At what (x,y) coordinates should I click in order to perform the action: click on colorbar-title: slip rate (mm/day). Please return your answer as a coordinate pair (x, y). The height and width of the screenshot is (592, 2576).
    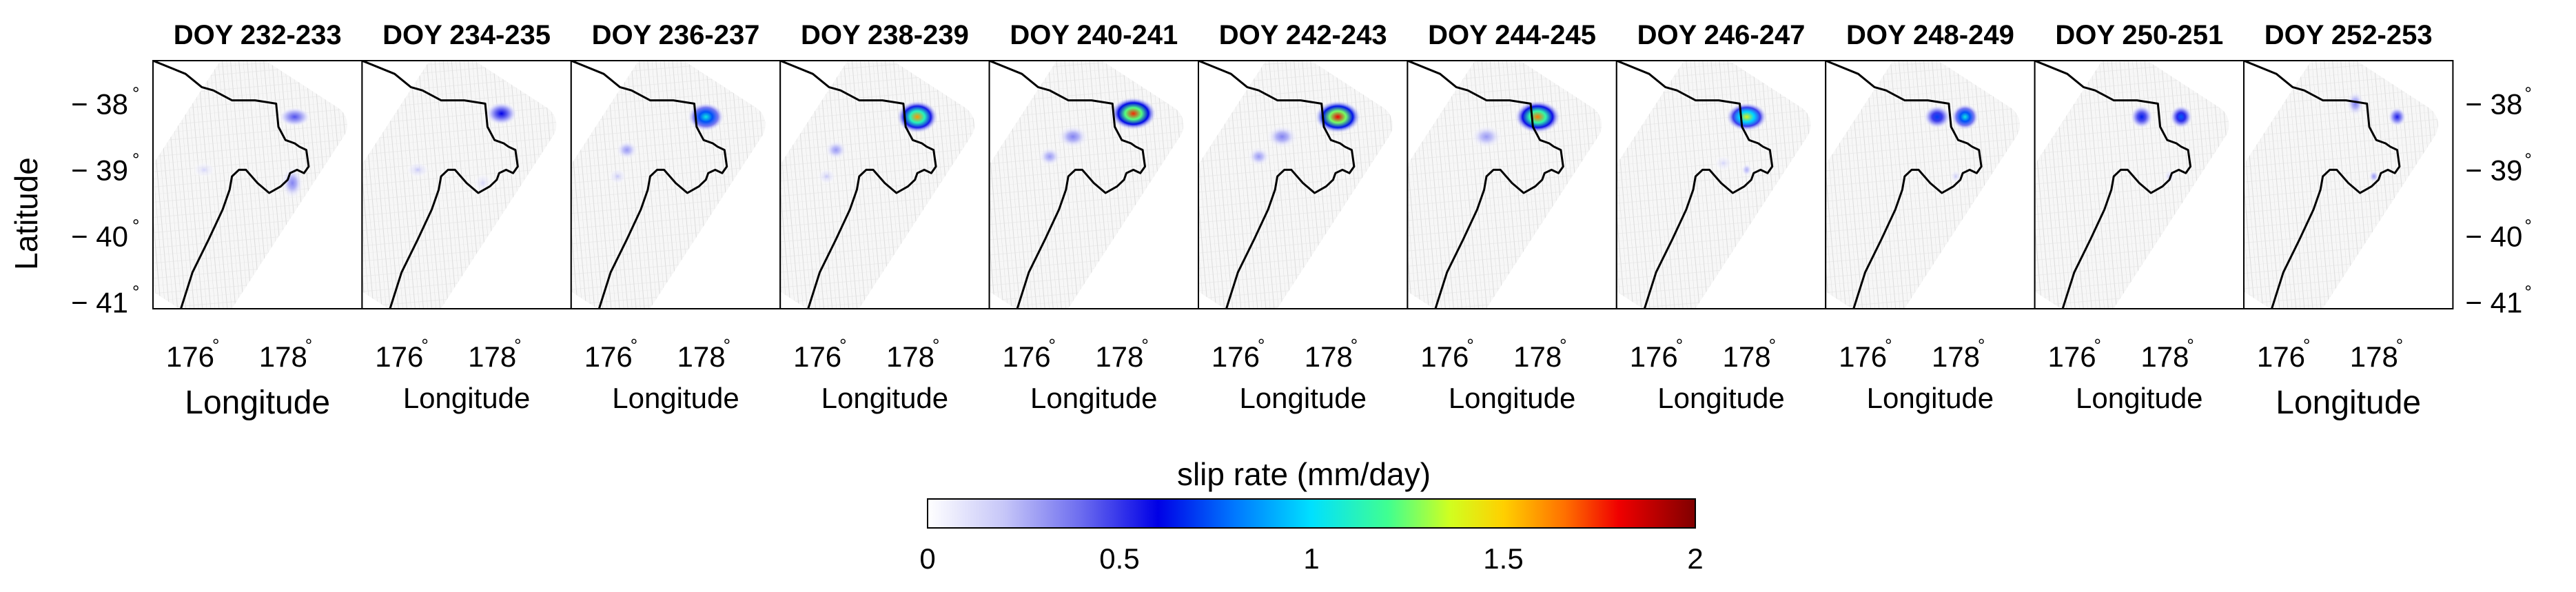
    Looking at the image, I should click on (1304, 474).